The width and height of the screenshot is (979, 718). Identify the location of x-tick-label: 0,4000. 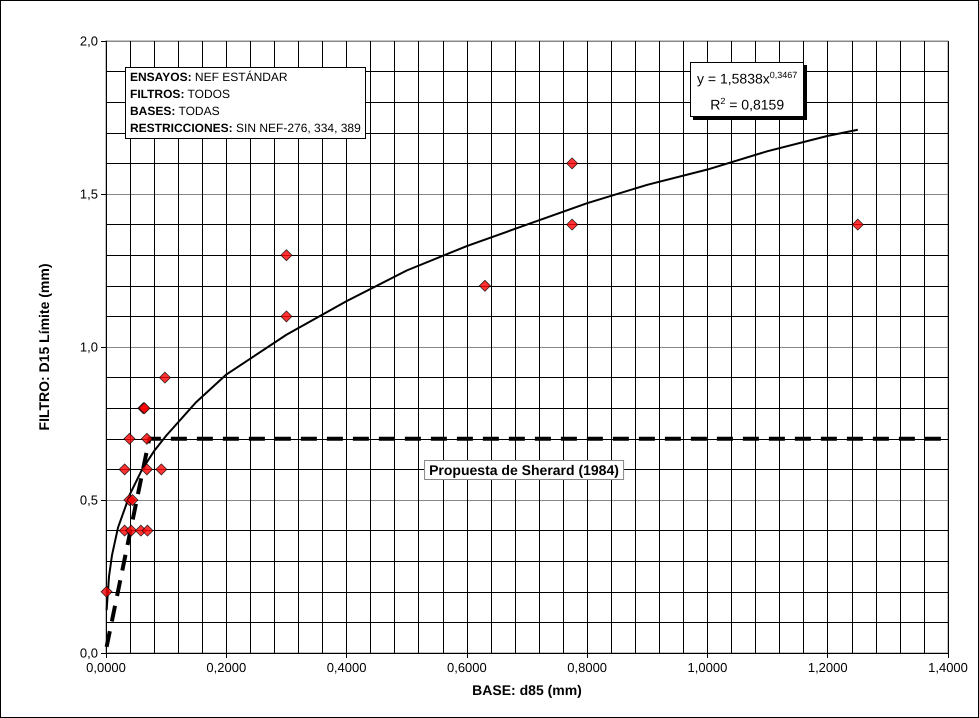
(346, 667).